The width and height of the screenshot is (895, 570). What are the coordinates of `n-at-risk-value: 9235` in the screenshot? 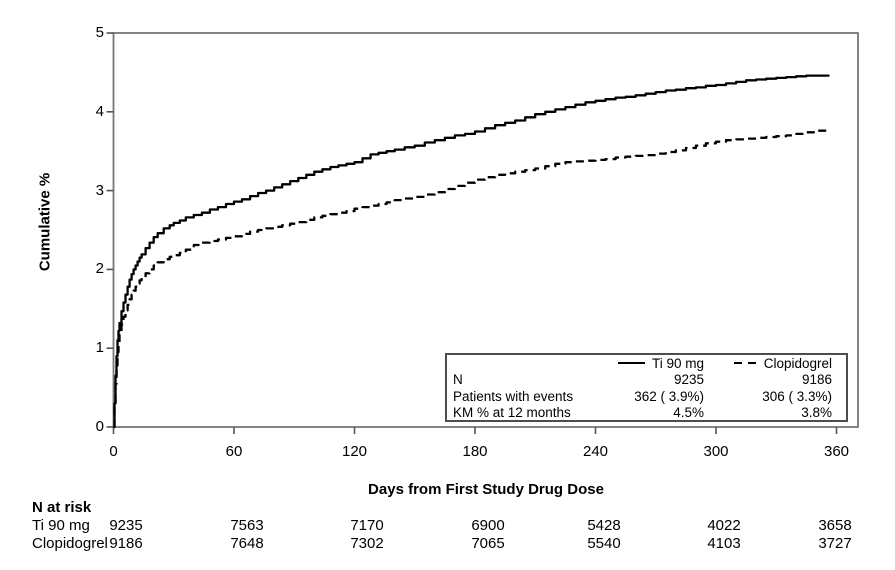 It's located at (126, 525).